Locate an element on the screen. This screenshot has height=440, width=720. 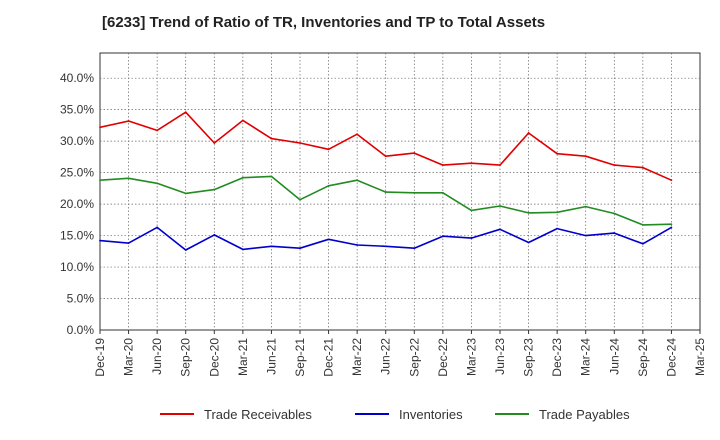
y-tick-label: 25.0% is located at coordinates (77, 173).